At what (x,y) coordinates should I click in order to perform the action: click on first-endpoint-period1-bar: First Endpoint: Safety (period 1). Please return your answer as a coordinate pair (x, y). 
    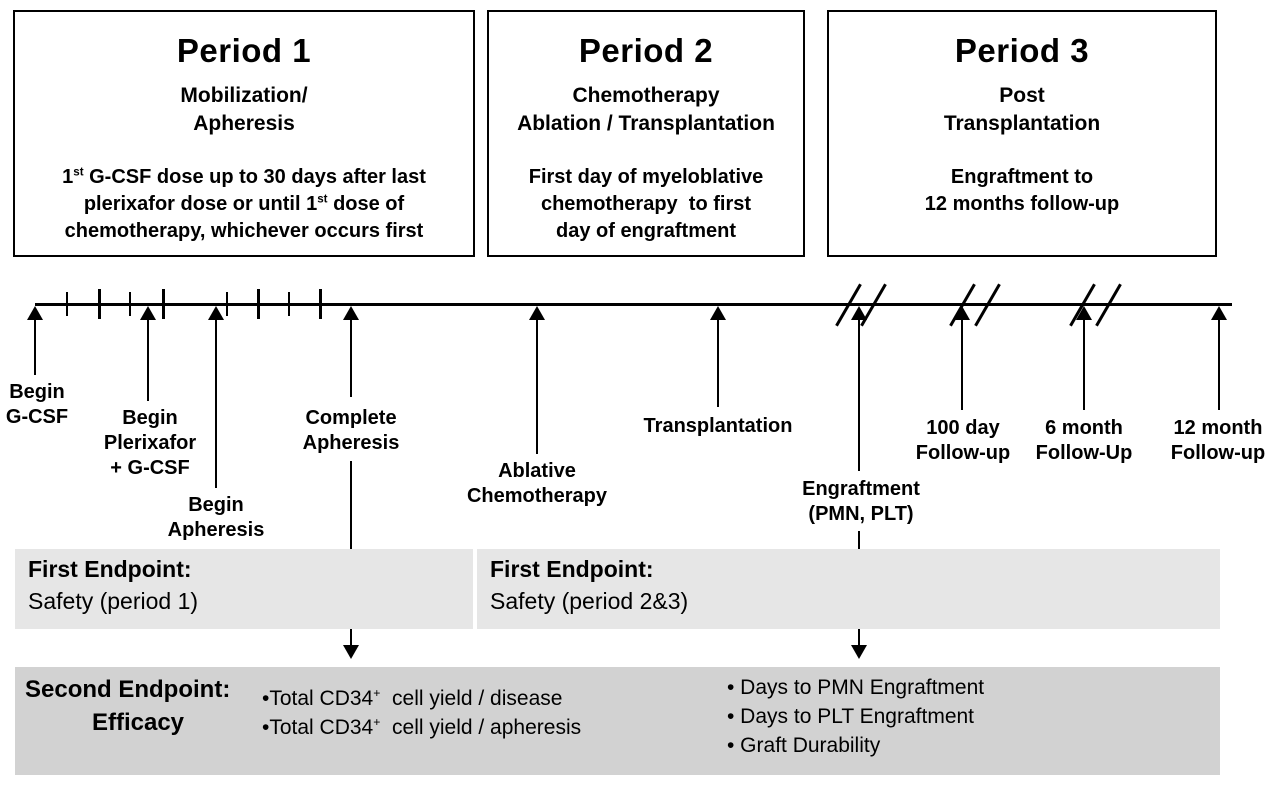
    Looking at the image, I should click on (244, 589).